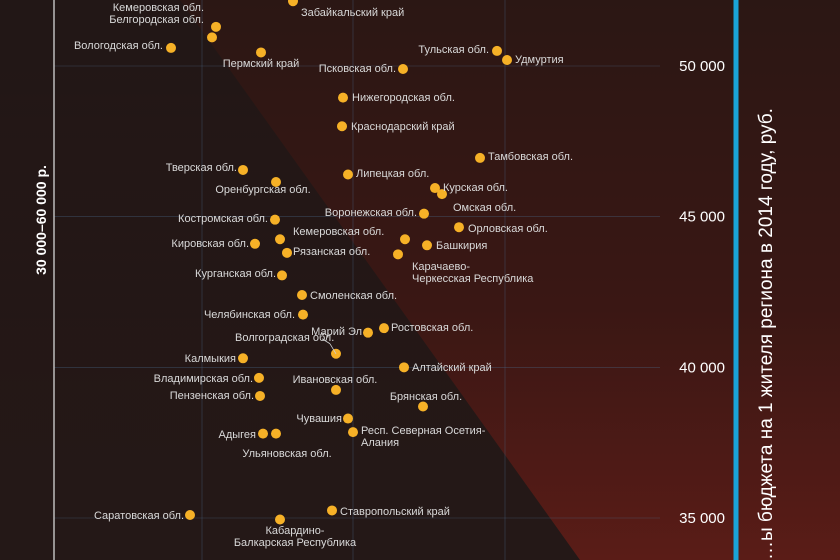 The image size is (840, 560). I want to click on data-point-label: Марий Эл, so click(336, 332).